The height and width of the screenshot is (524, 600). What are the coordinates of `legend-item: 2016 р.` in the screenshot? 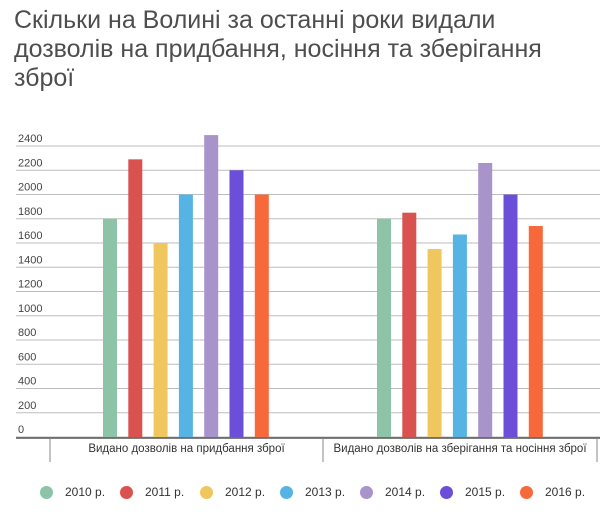 It's located at (560, 492).